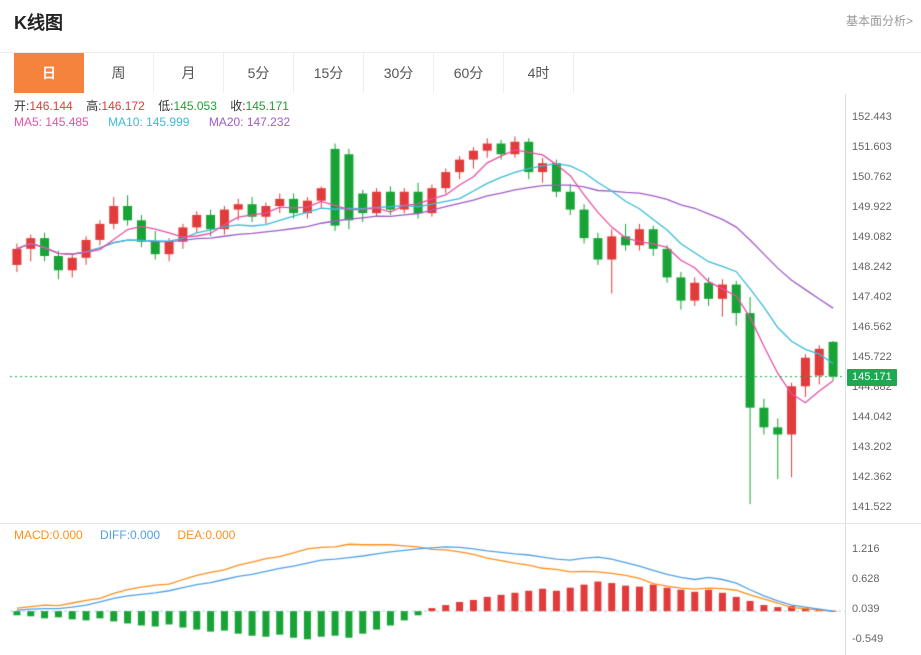 This screenshot has width=921, height=655. Describe the element at coordinates (49, 73) in the screenshot. I see `tab-day: 日` at that location.